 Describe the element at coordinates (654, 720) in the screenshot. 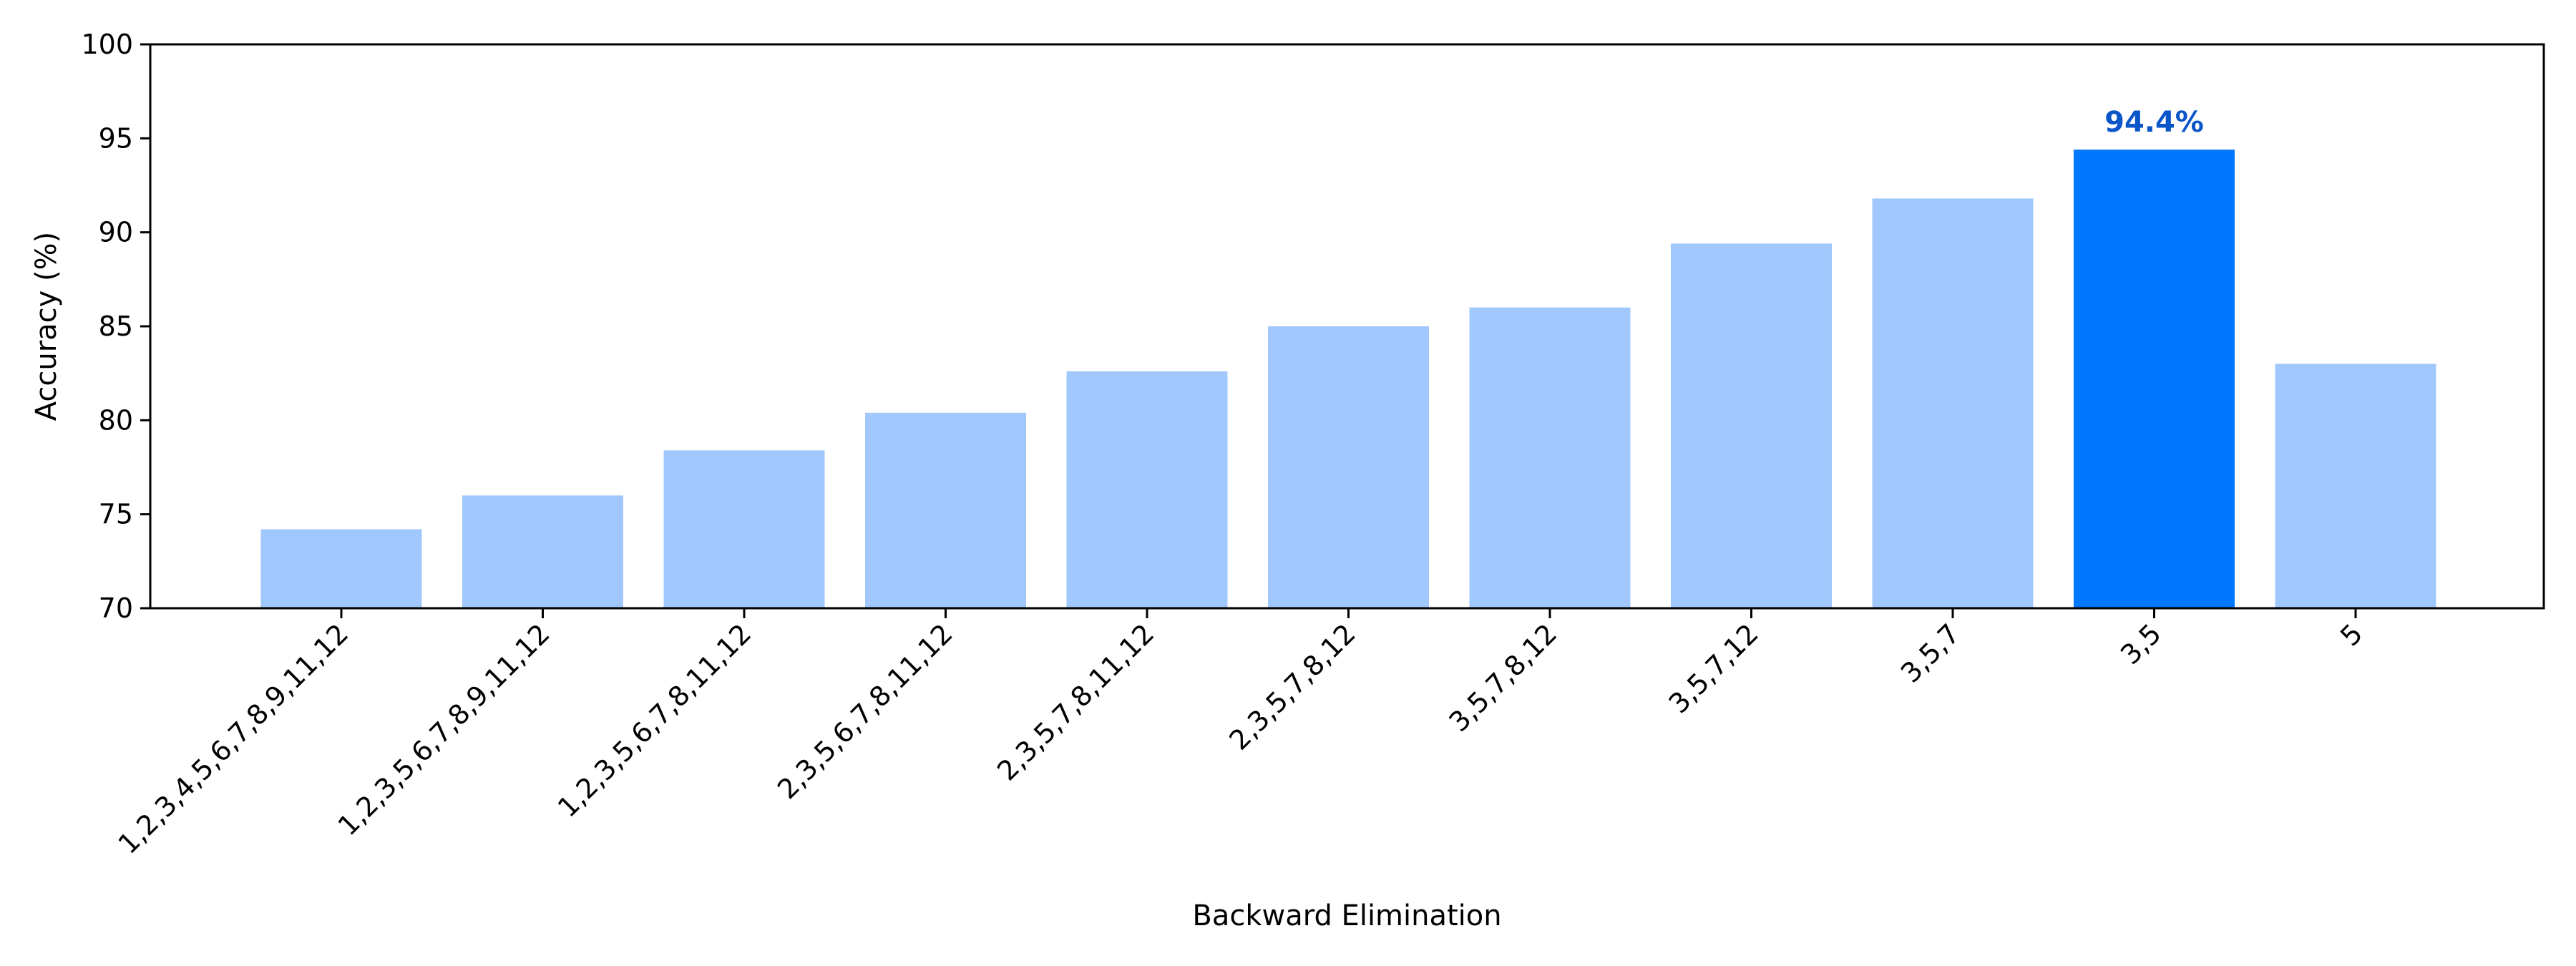

I see `x-tick-label: 1,2,3,5,6,7,8,11,12` at that location.